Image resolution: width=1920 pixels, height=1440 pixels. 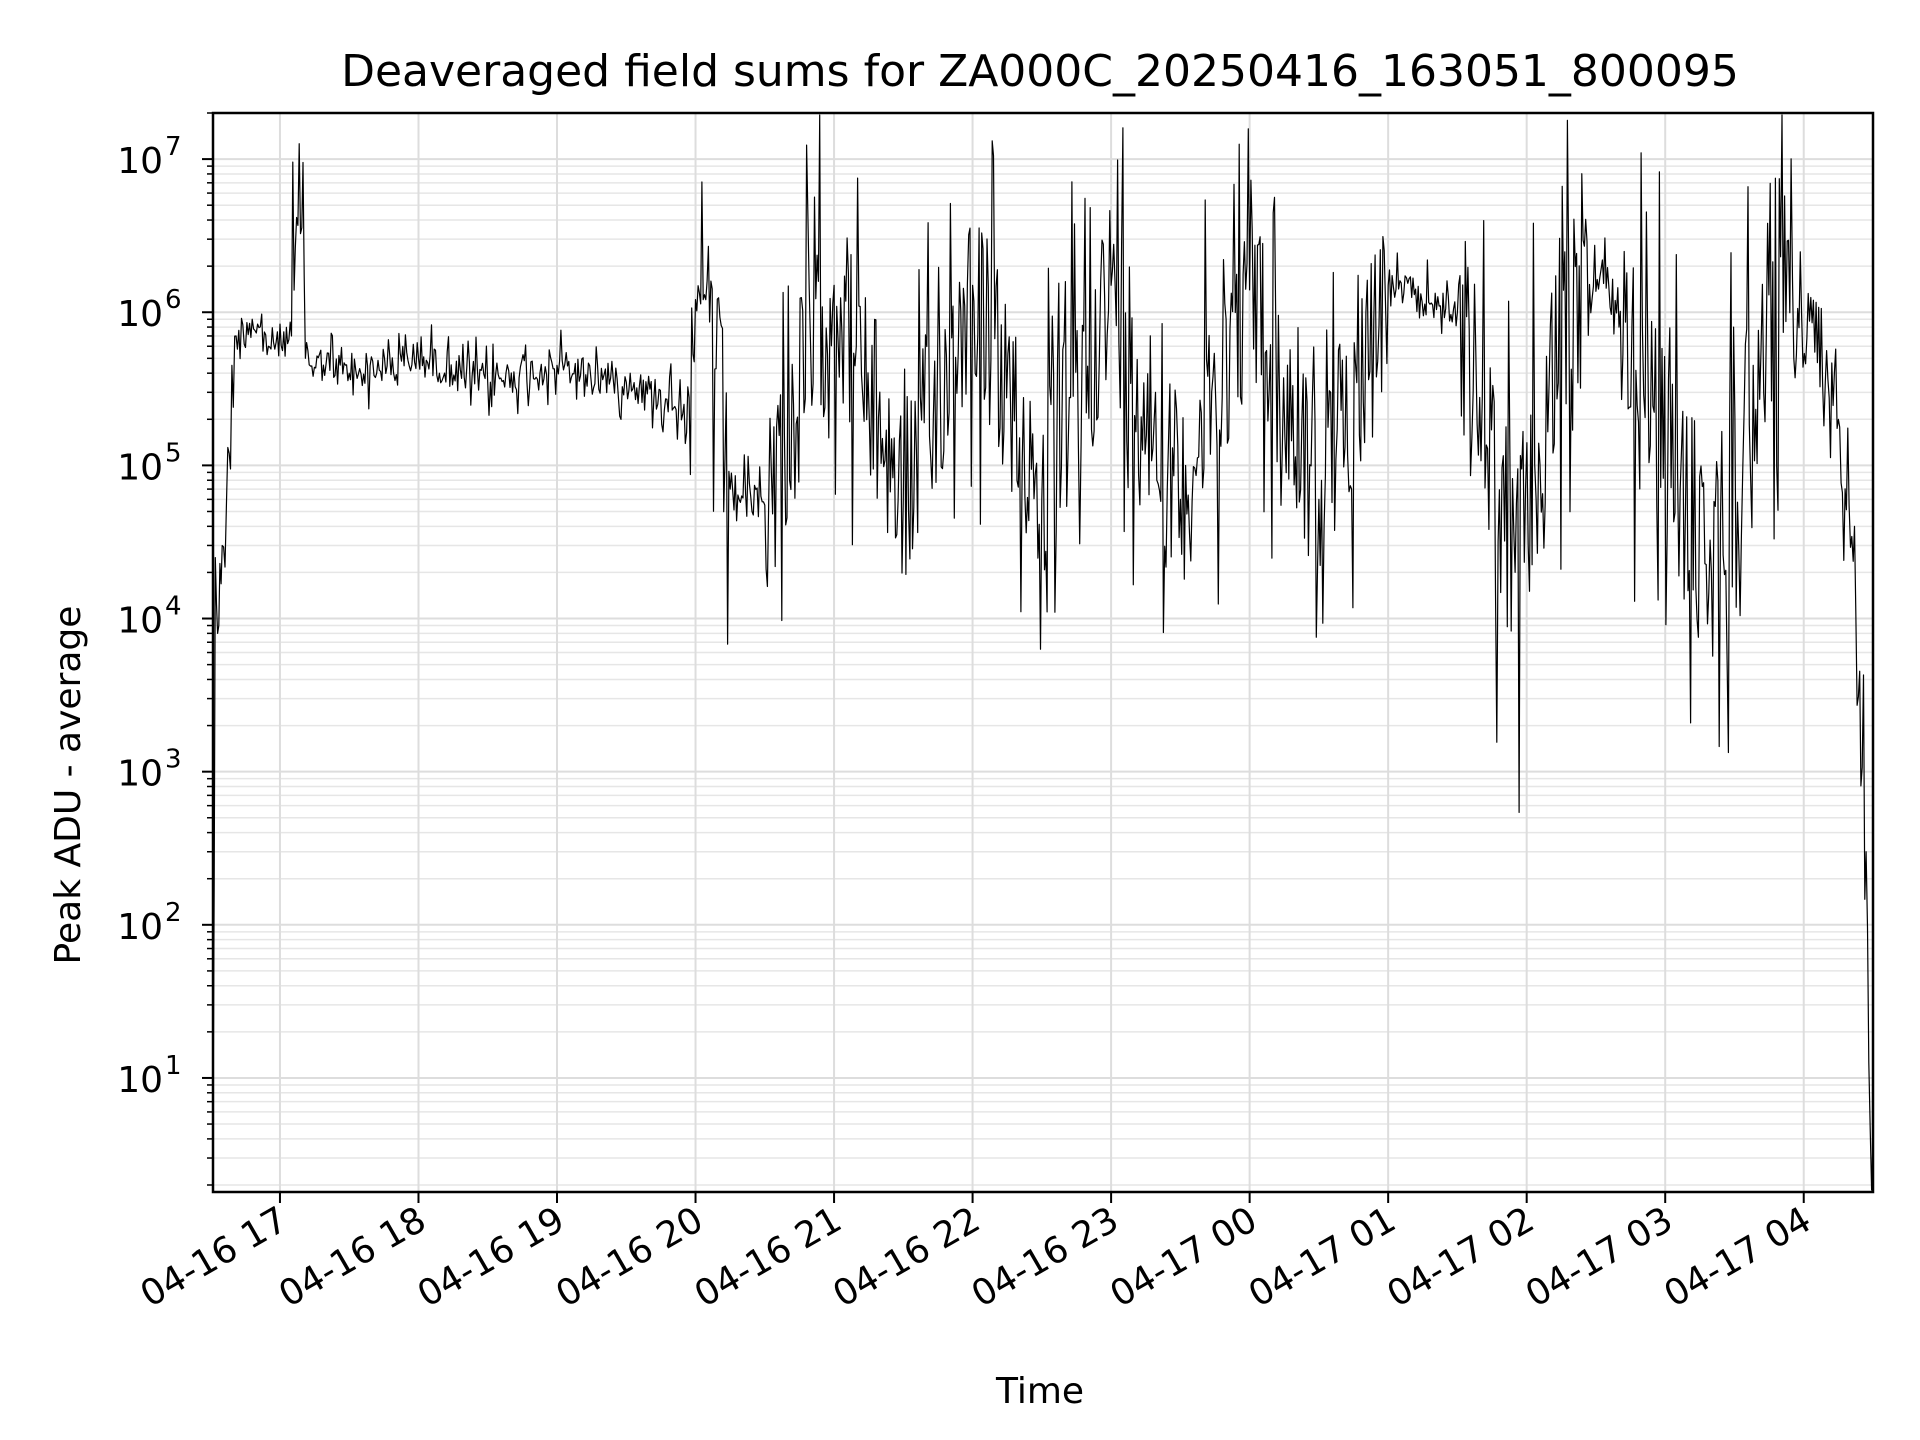 I want to click on x-tick-label: 04-16 23, so click(x=1045, y=1257).